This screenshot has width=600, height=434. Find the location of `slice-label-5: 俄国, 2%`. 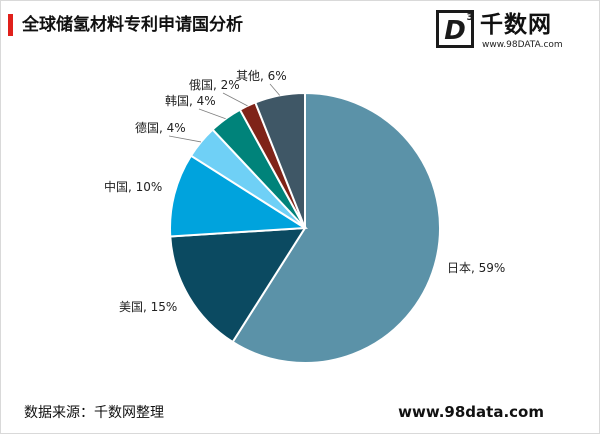

slice-label-5: 俄国, 2% is located at coordinates (214, 85).